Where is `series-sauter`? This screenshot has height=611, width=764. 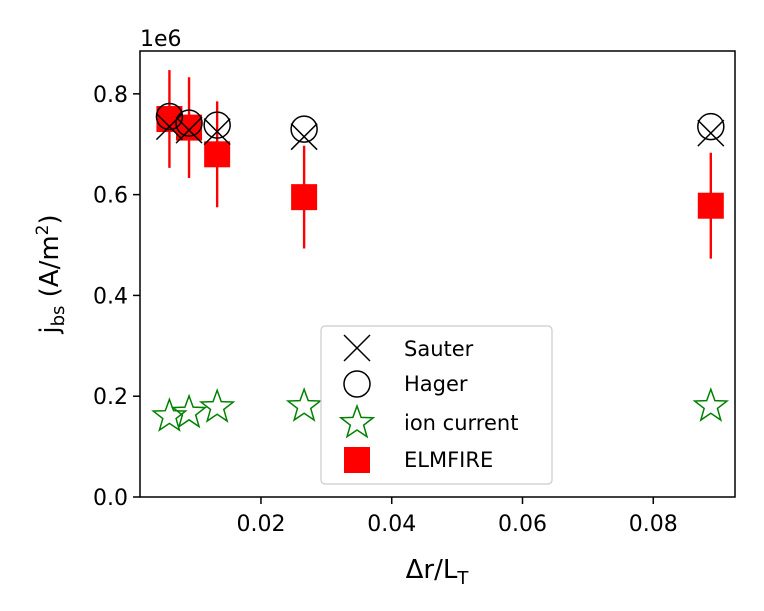
series-sauter is located at coordinates (440, 132).